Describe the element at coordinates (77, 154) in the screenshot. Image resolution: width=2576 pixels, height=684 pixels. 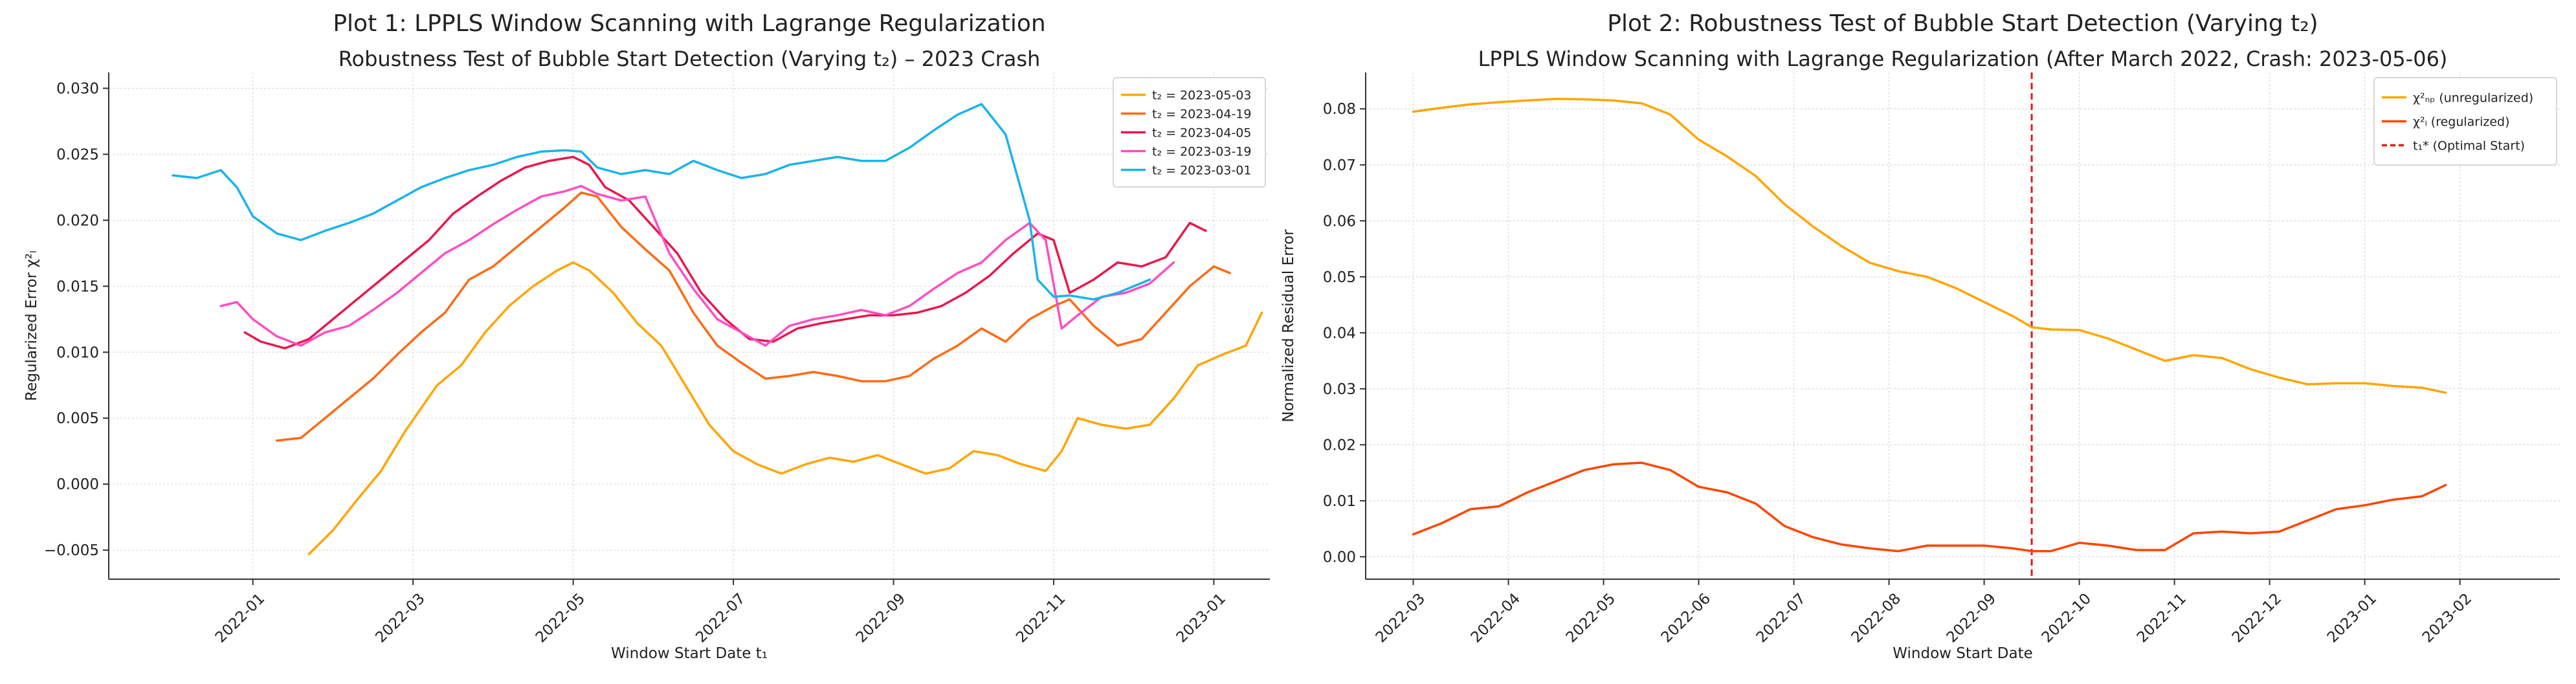
I see `y-tick-label: 0.025` at that location.